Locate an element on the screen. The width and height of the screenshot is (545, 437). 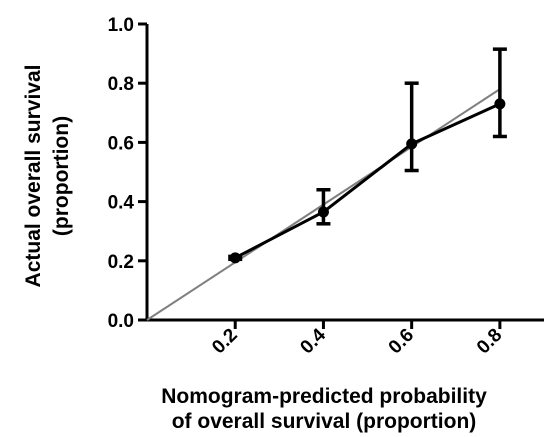
x-tick-label: 0.8 is located at coordinates (490, 342).